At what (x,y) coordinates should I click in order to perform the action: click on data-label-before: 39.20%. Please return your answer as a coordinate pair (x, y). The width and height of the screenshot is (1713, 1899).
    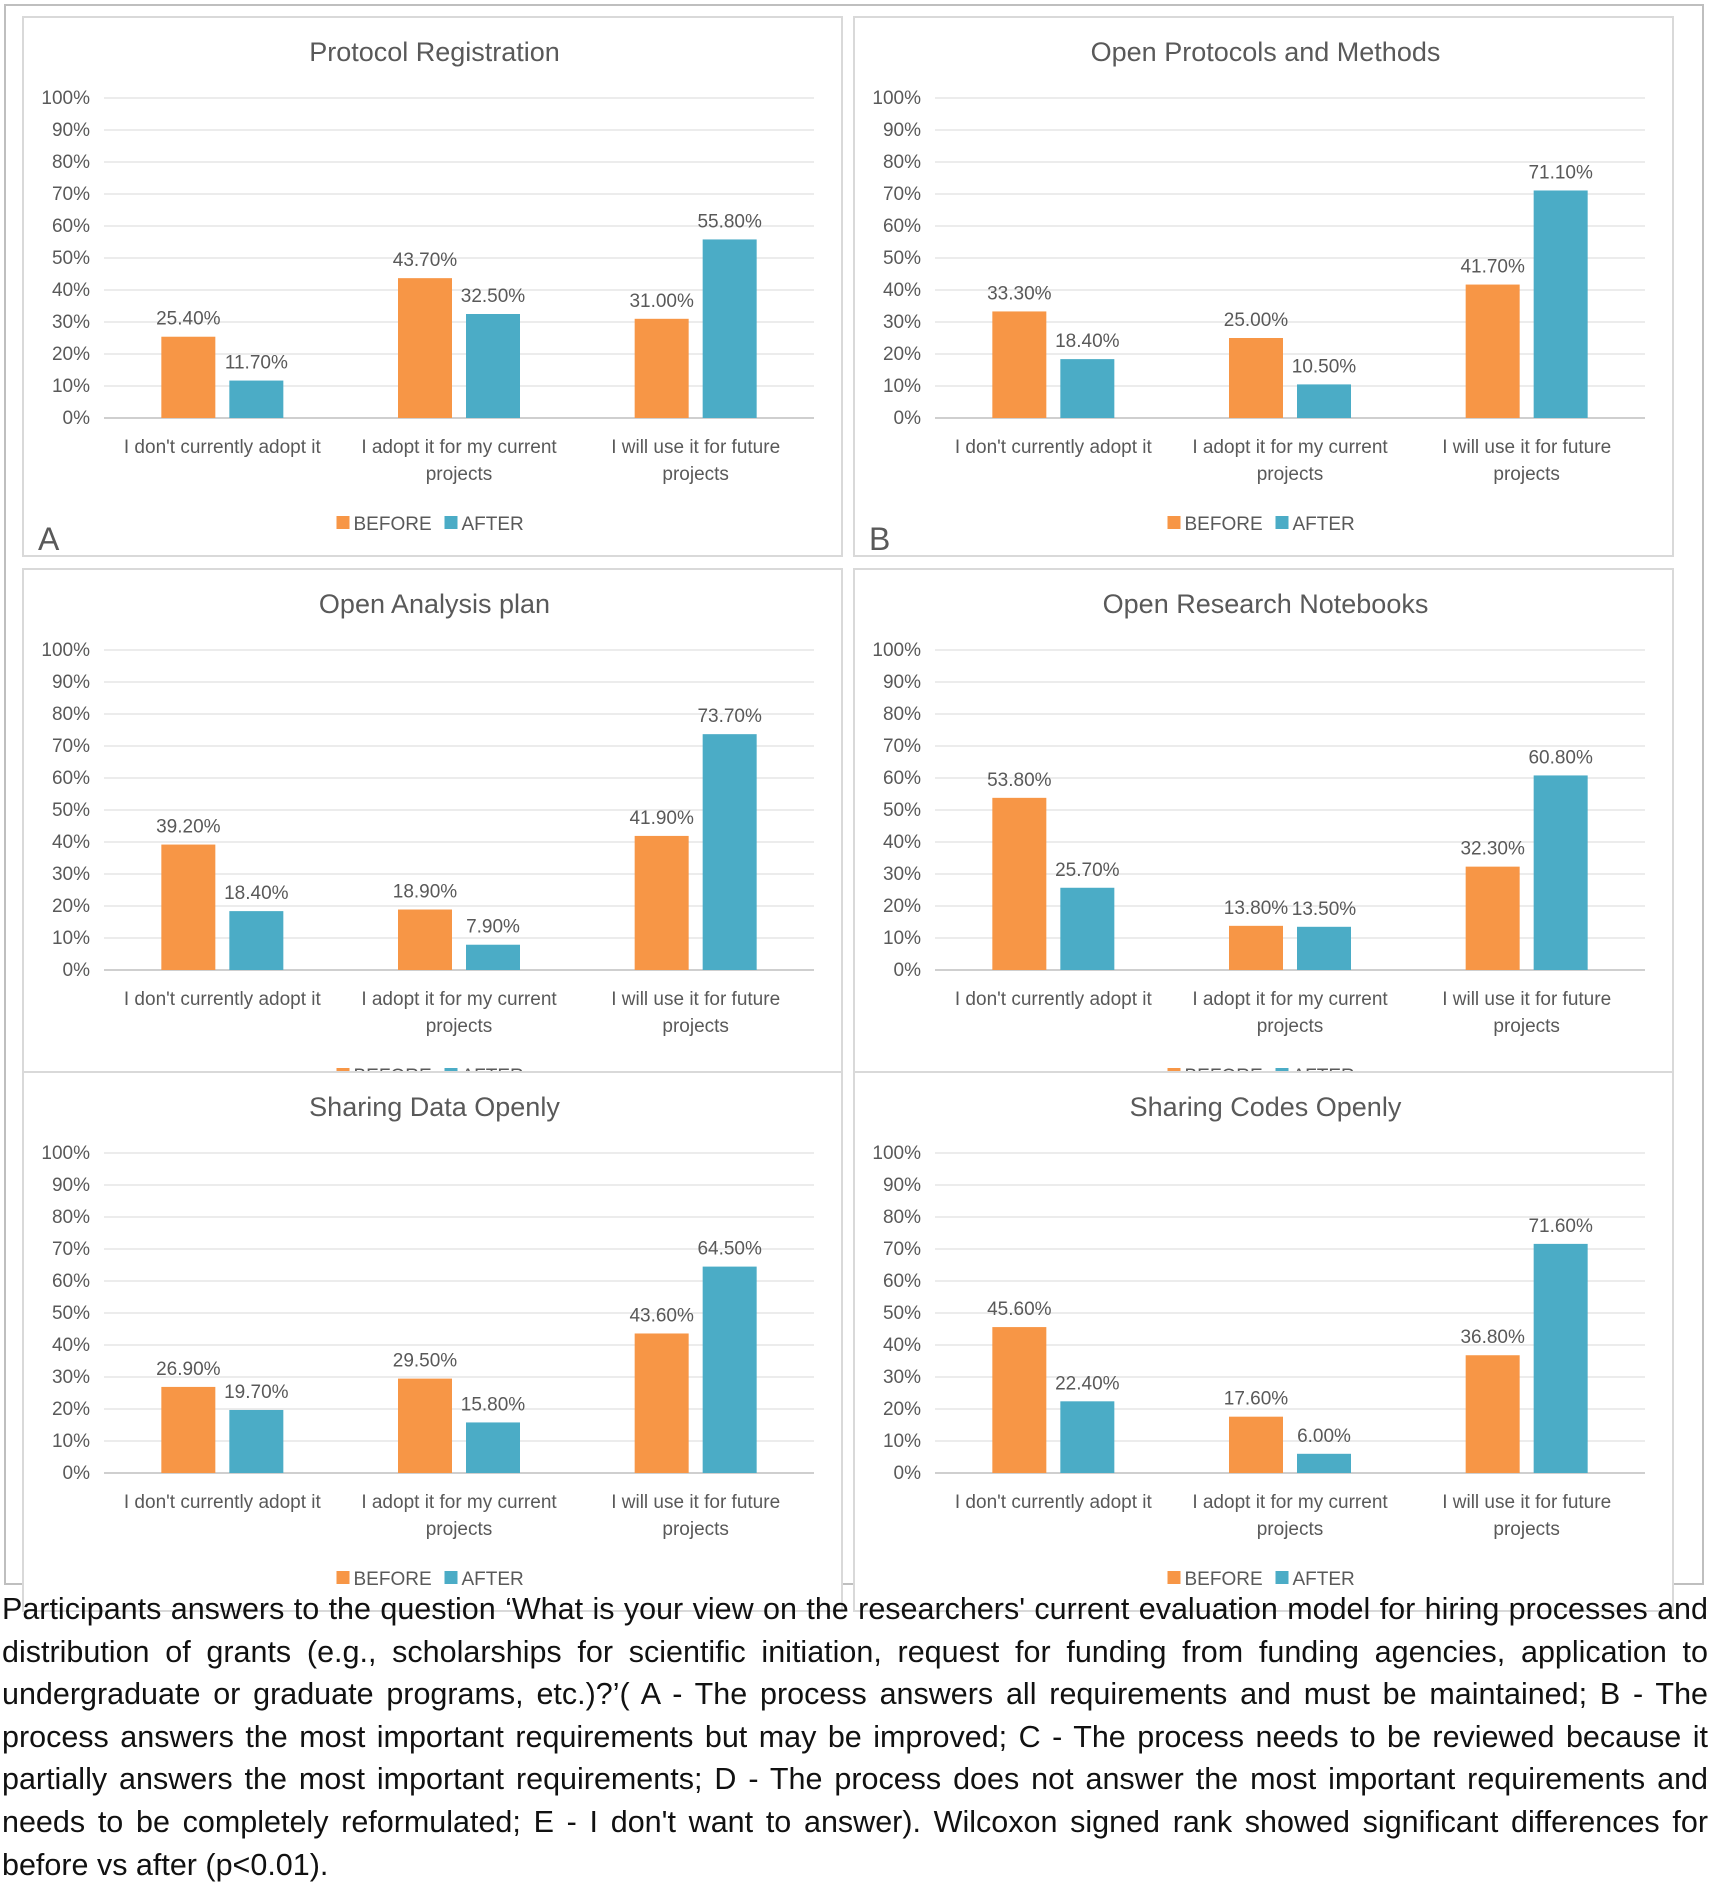
    Looking at the image, I should click on (188, 827).